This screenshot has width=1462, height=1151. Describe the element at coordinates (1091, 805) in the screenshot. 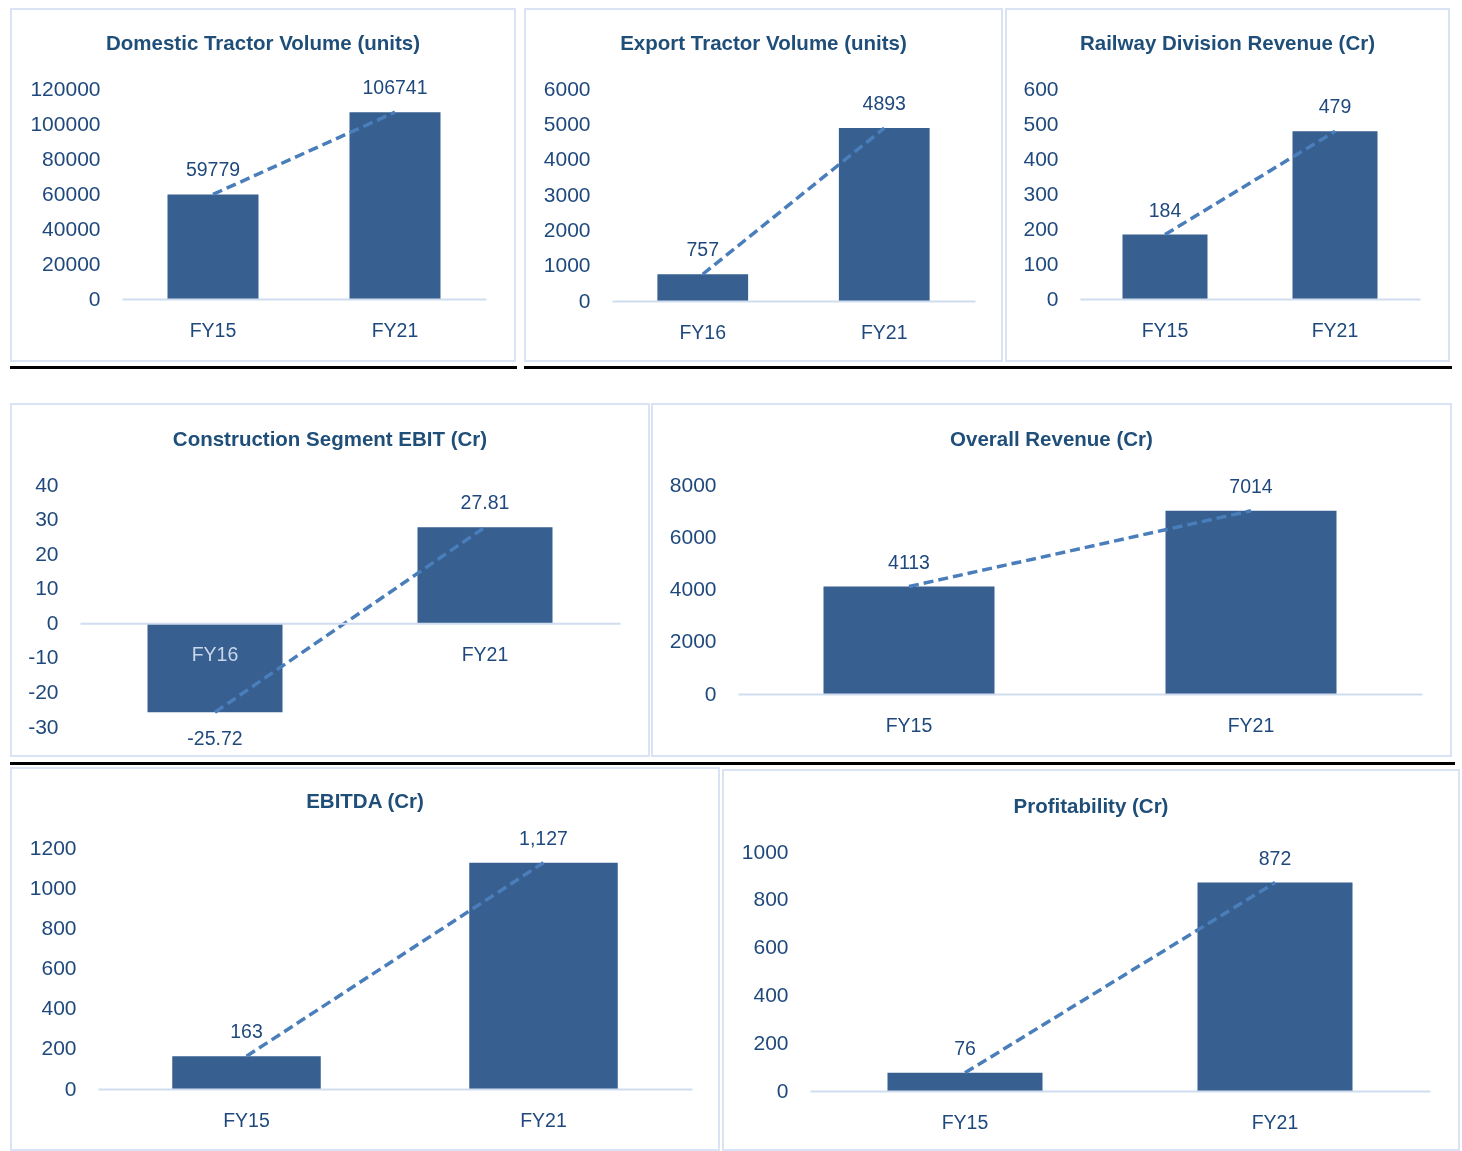

I see `chart-title: Profitability (Cr)` at that location.